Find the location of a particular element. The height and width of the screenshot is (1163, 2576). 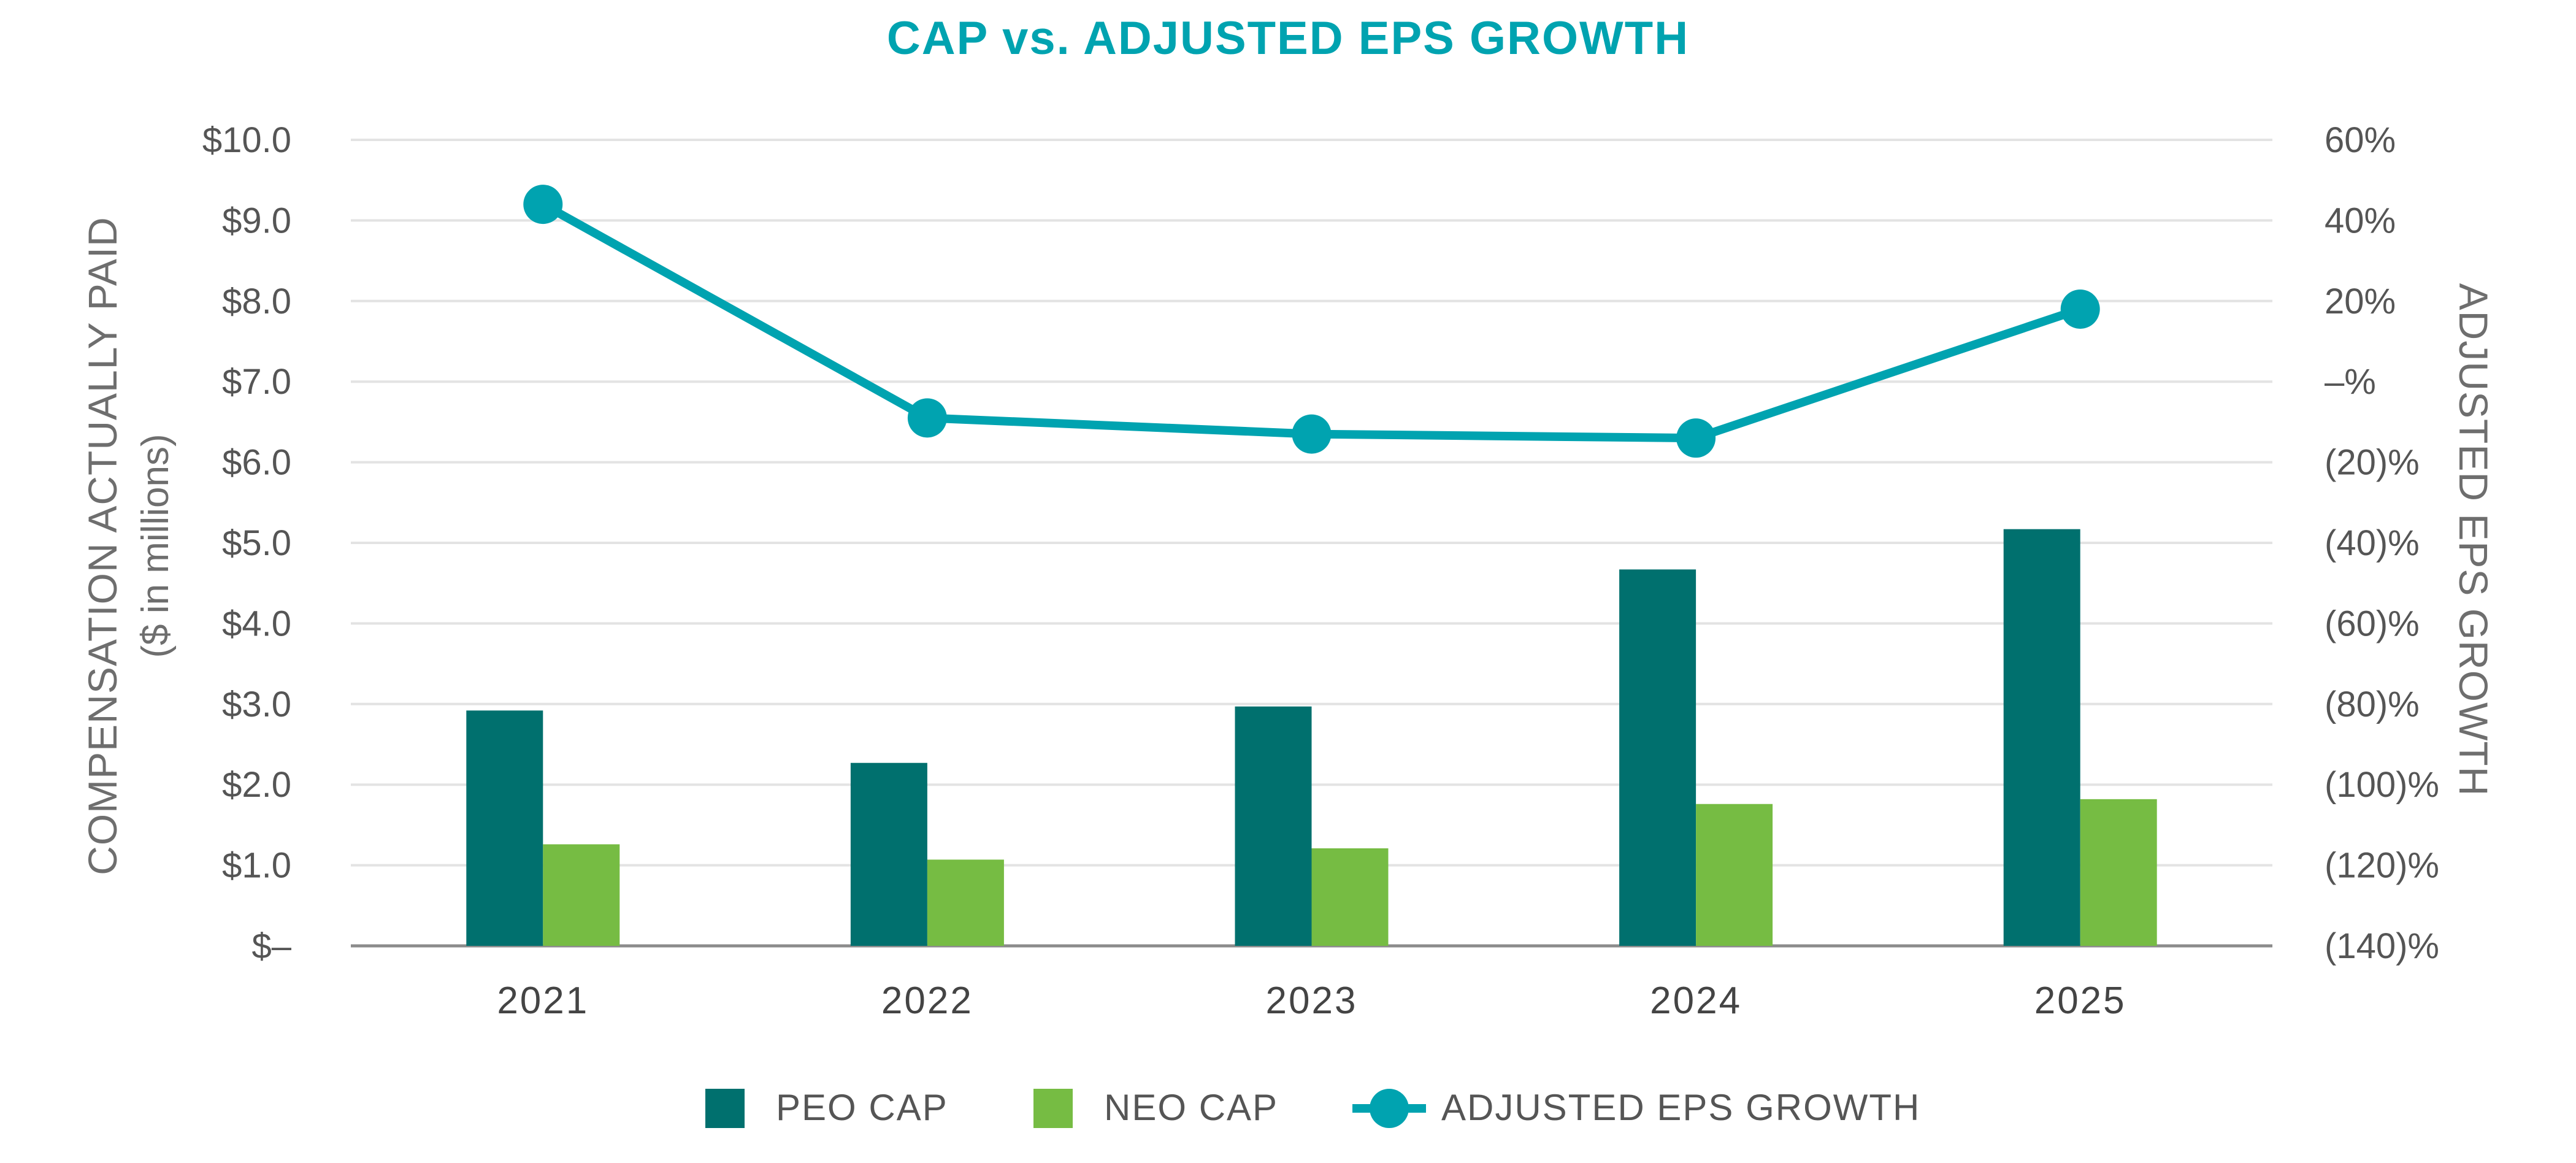

right-axis-title: ADJUSTED EPS GROWTH is located at coordinates (2473, 540).